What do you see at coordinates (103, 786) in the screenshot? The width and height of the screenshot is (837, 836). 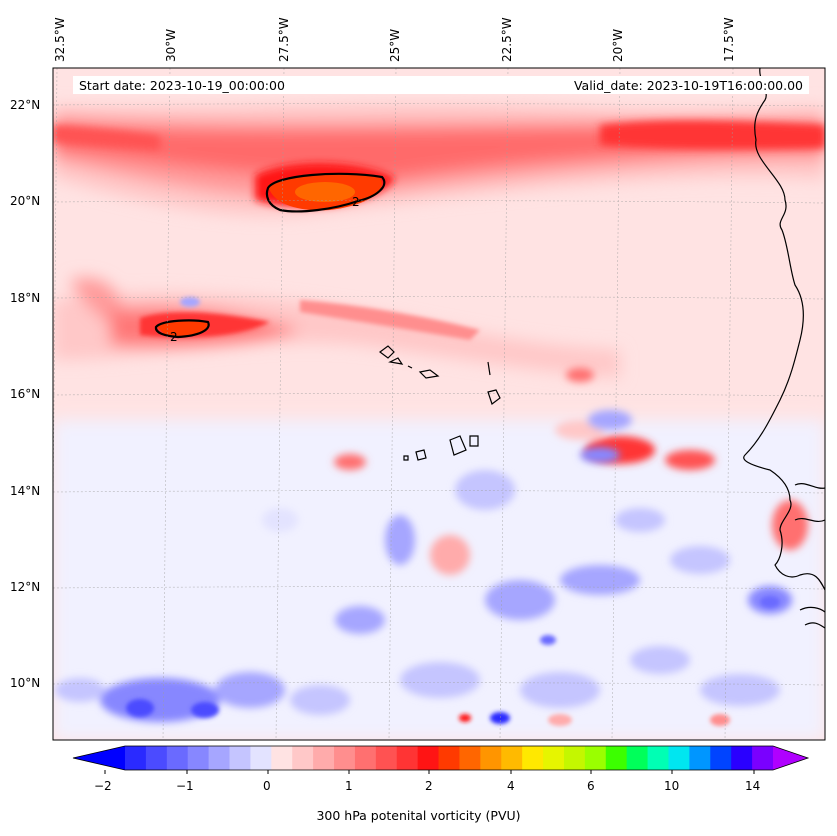 I see `colorbar-tick-label: −2` at bounding box center [103, 786].